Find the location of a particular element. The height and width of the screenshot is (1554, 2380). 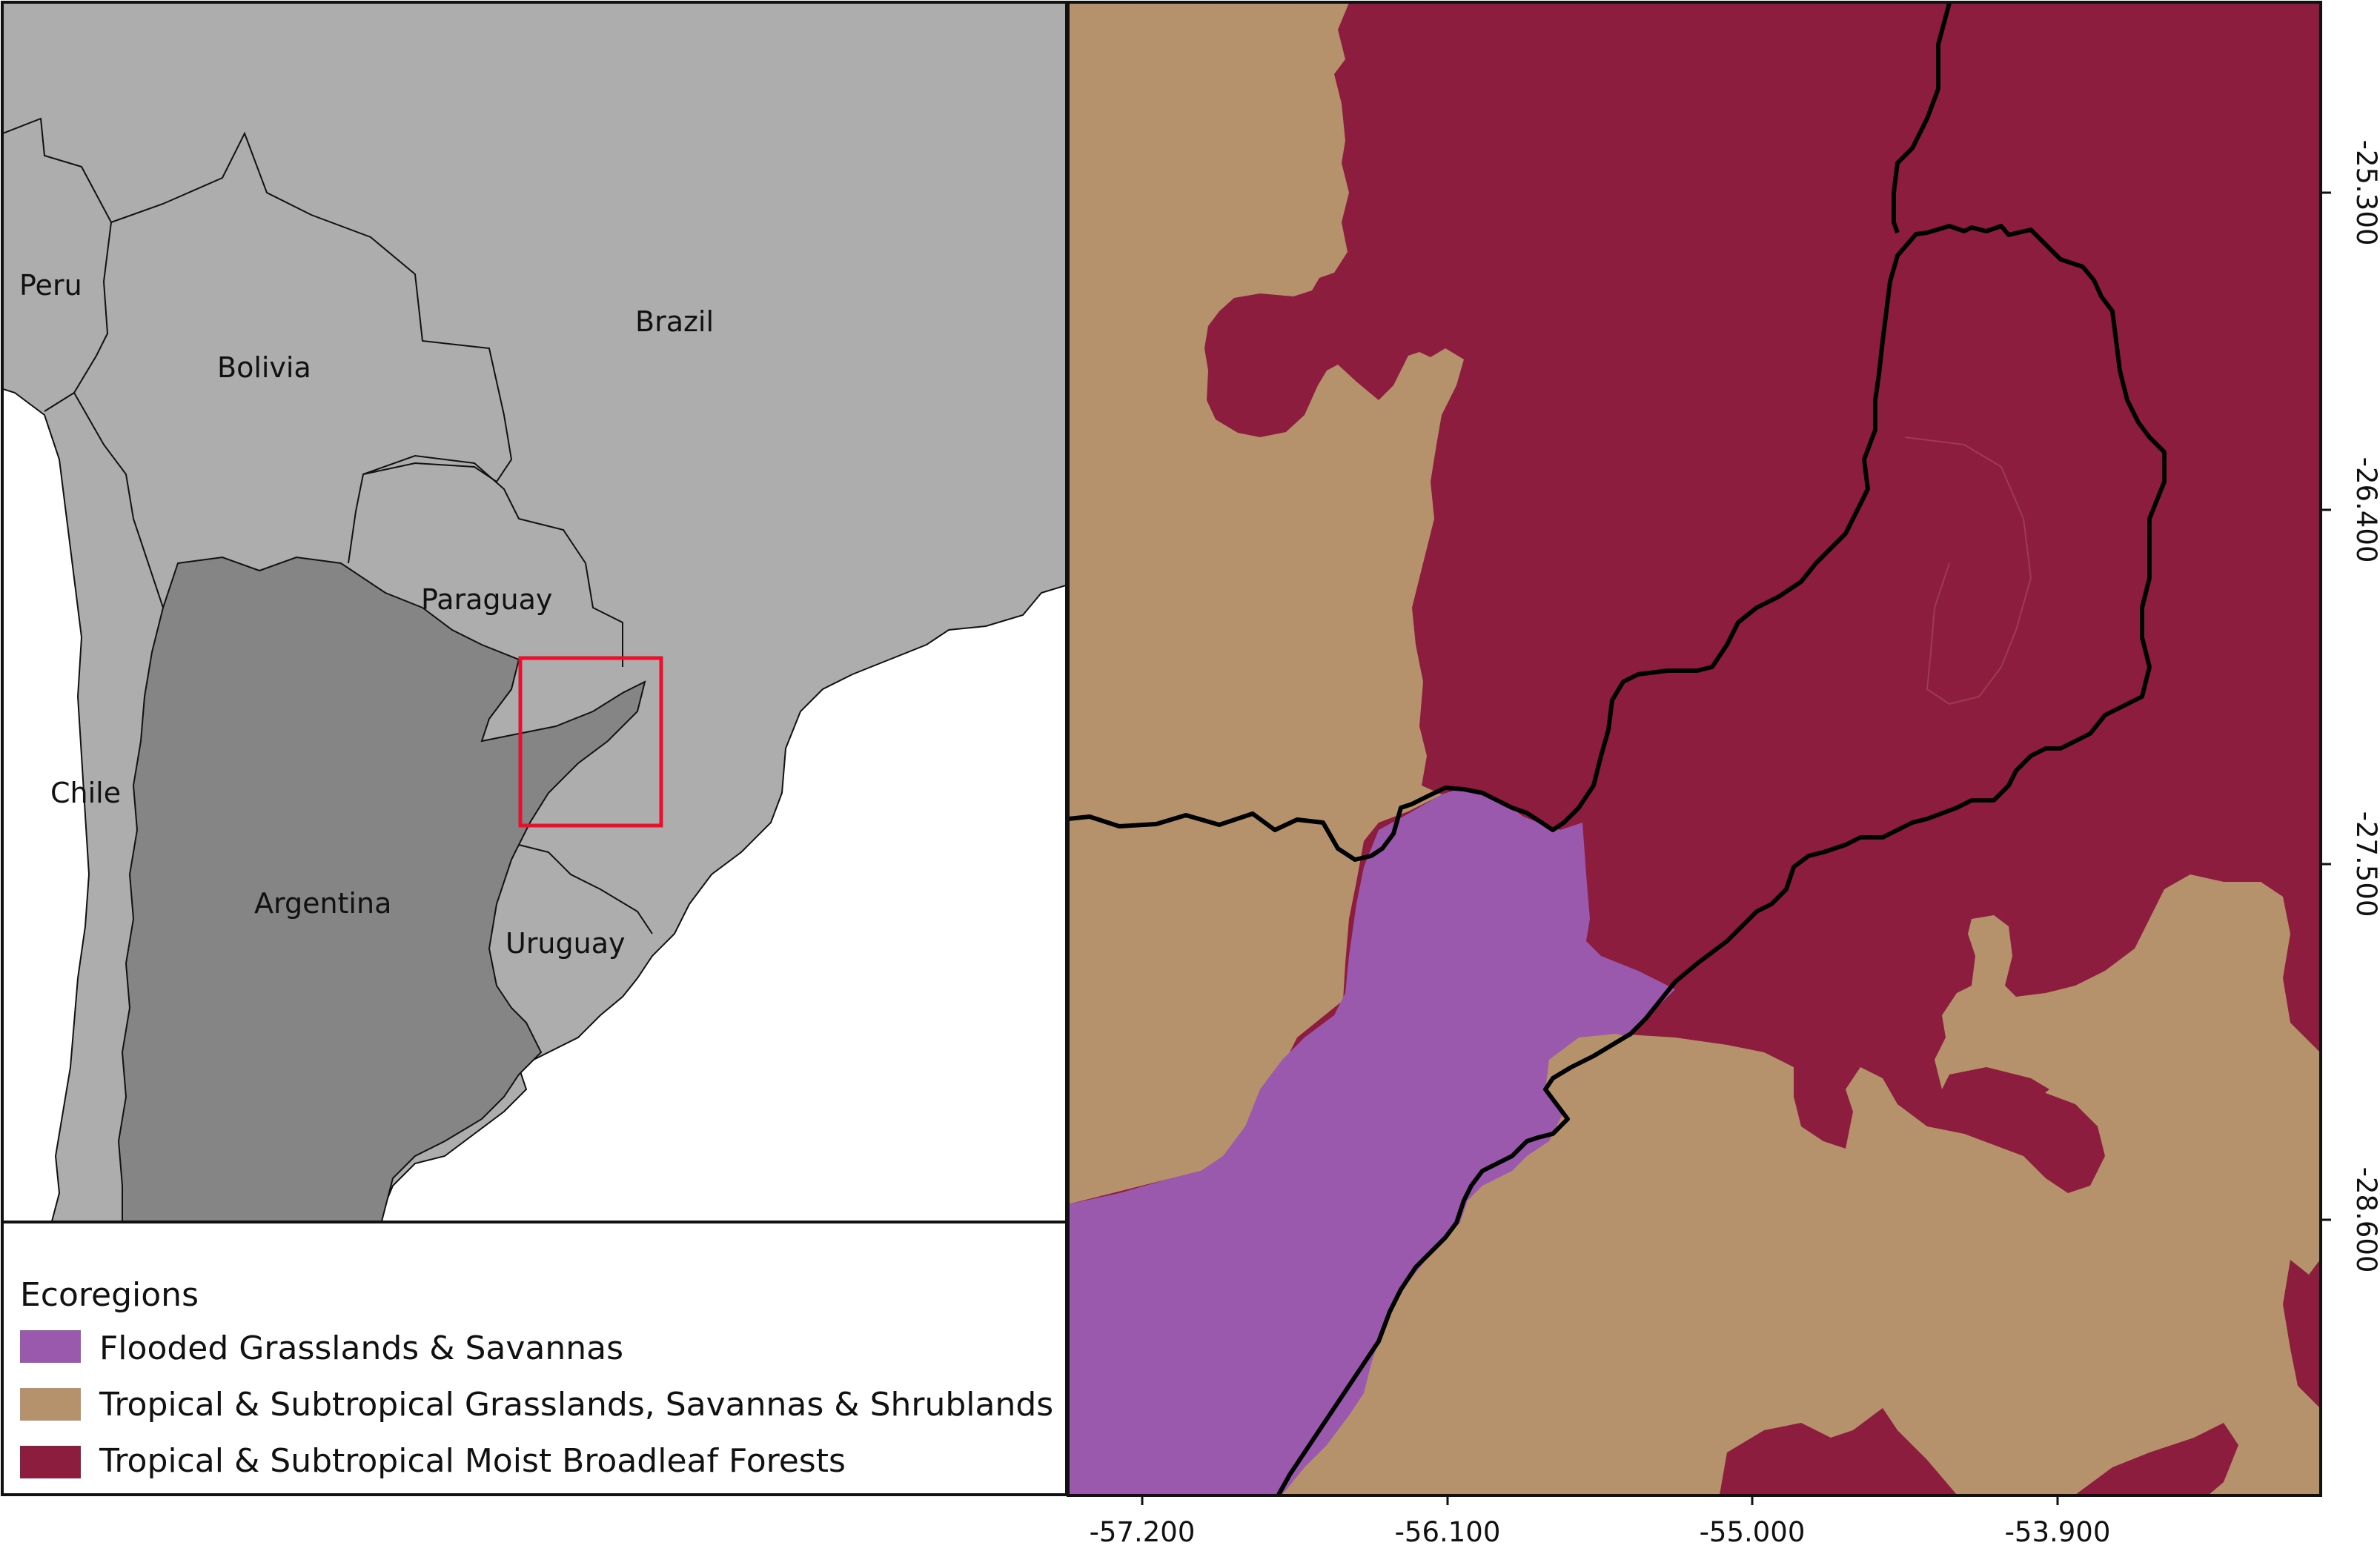

country-label-paraguay: Paraguay is located at coordinates (487, 599).